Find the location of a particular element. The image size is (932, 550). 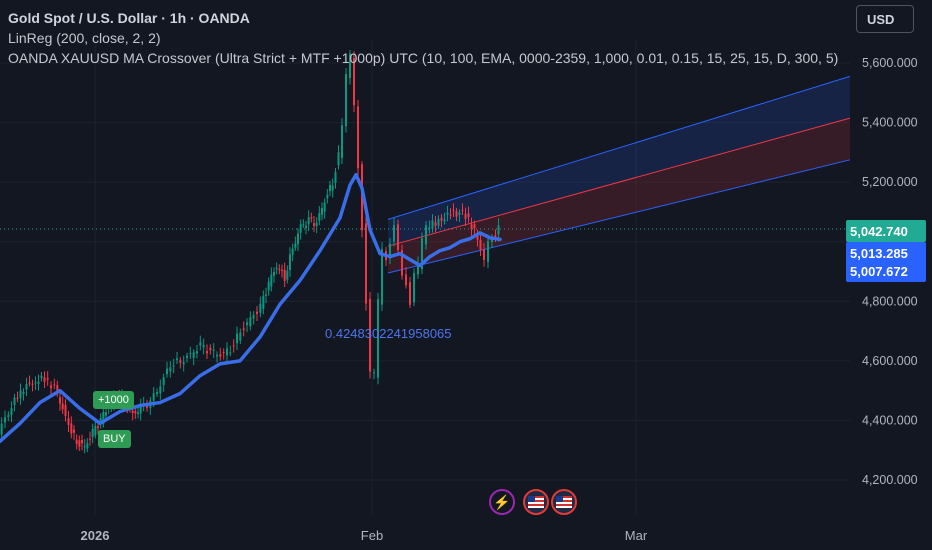

linreg-price-badge: 5,007.672 is located at coordinates (886, 271).